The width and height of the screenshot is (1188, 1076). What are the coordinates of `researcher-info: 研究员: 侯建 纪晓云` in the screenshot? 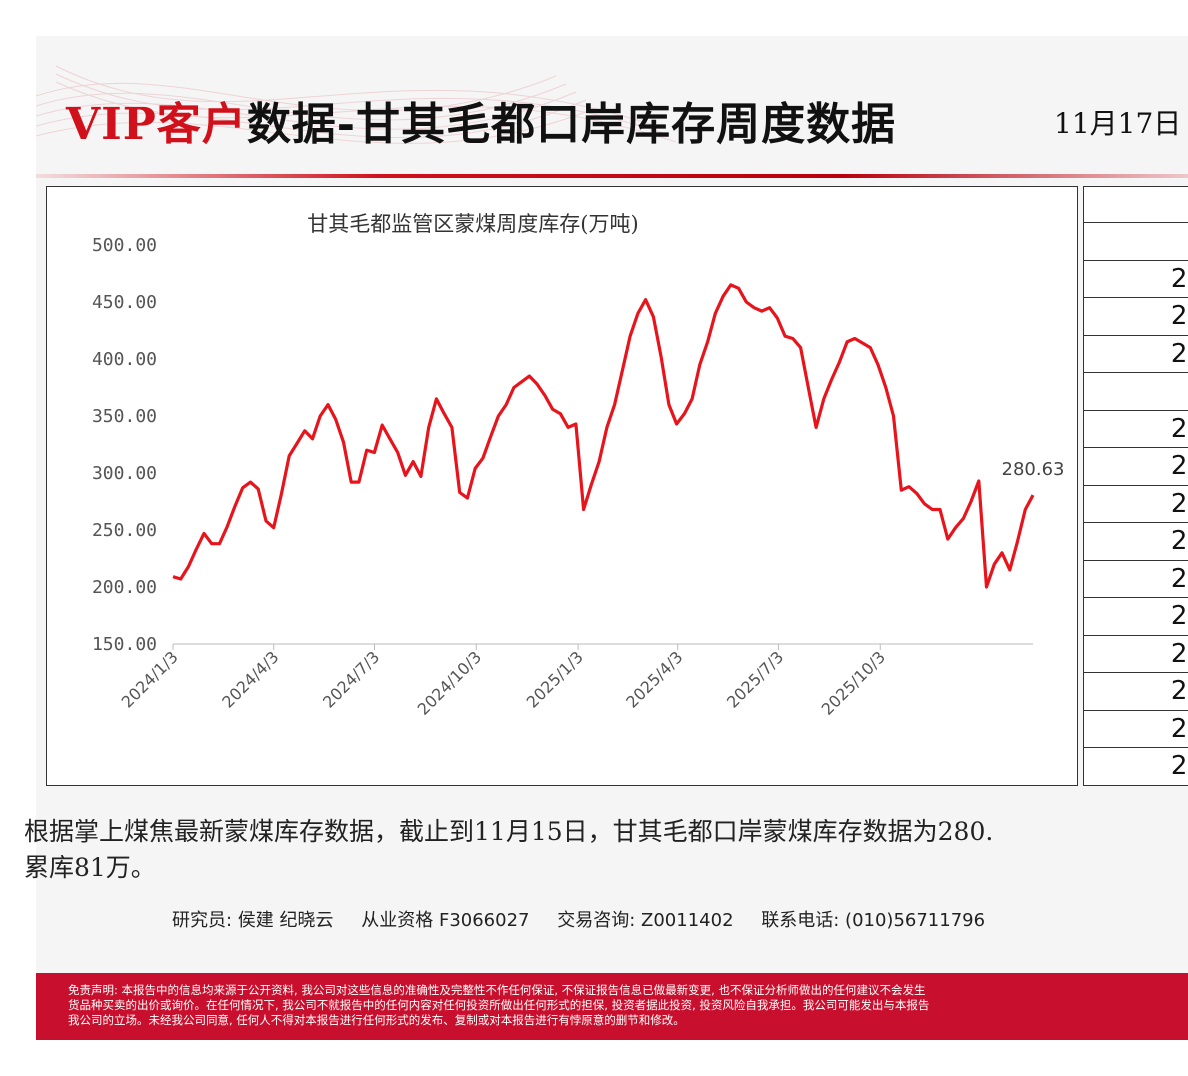 It's located at (253, 920).